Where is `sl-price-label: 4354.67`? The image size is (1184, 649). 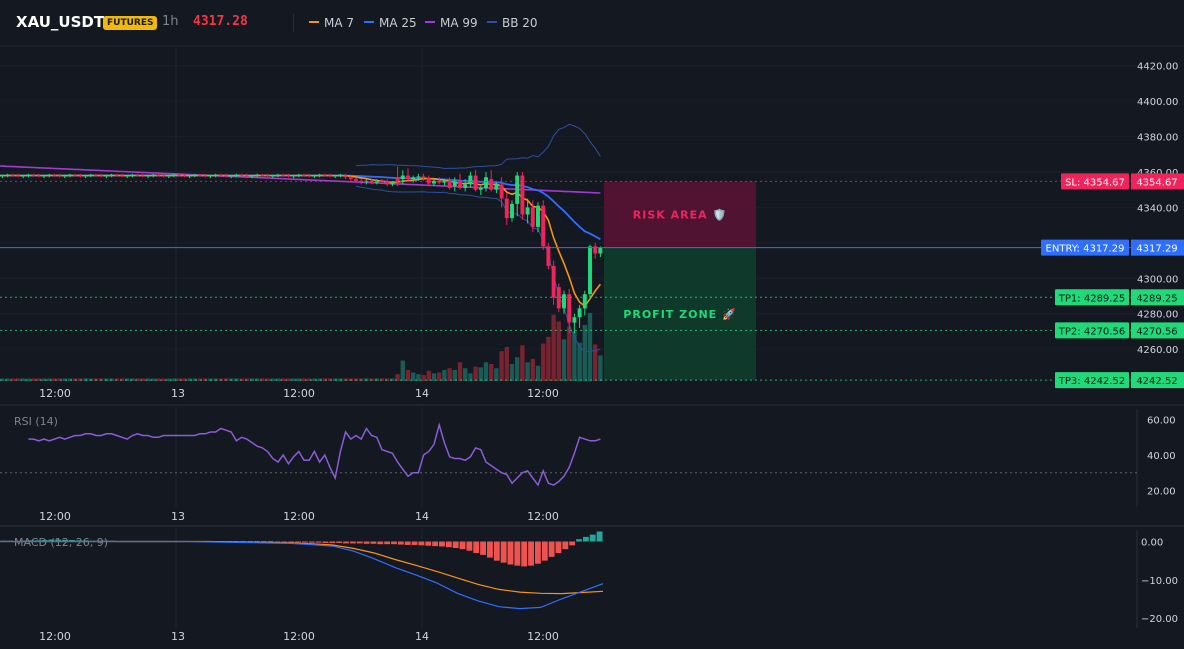 sl-price-label: 4354.67 is located at coordinates (1156, 182).